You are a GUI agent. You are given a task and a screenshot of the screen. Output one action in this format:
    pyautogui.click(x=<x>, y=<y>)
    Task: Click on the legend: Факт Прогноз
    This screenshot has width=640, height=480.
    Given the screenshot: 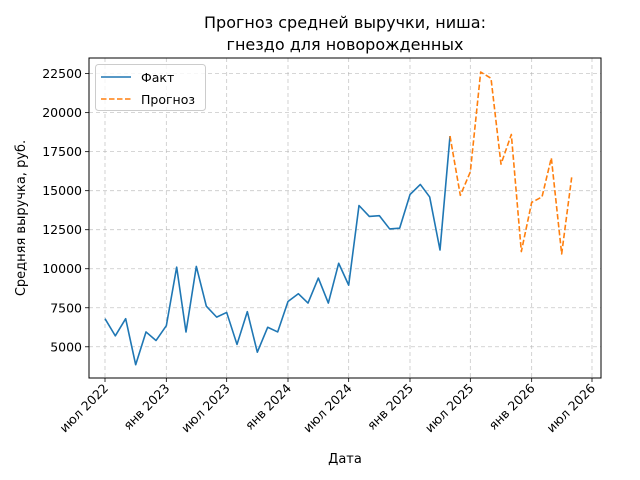 What is the action you would take?
    pyautogui.click(x=150, y=87)
    